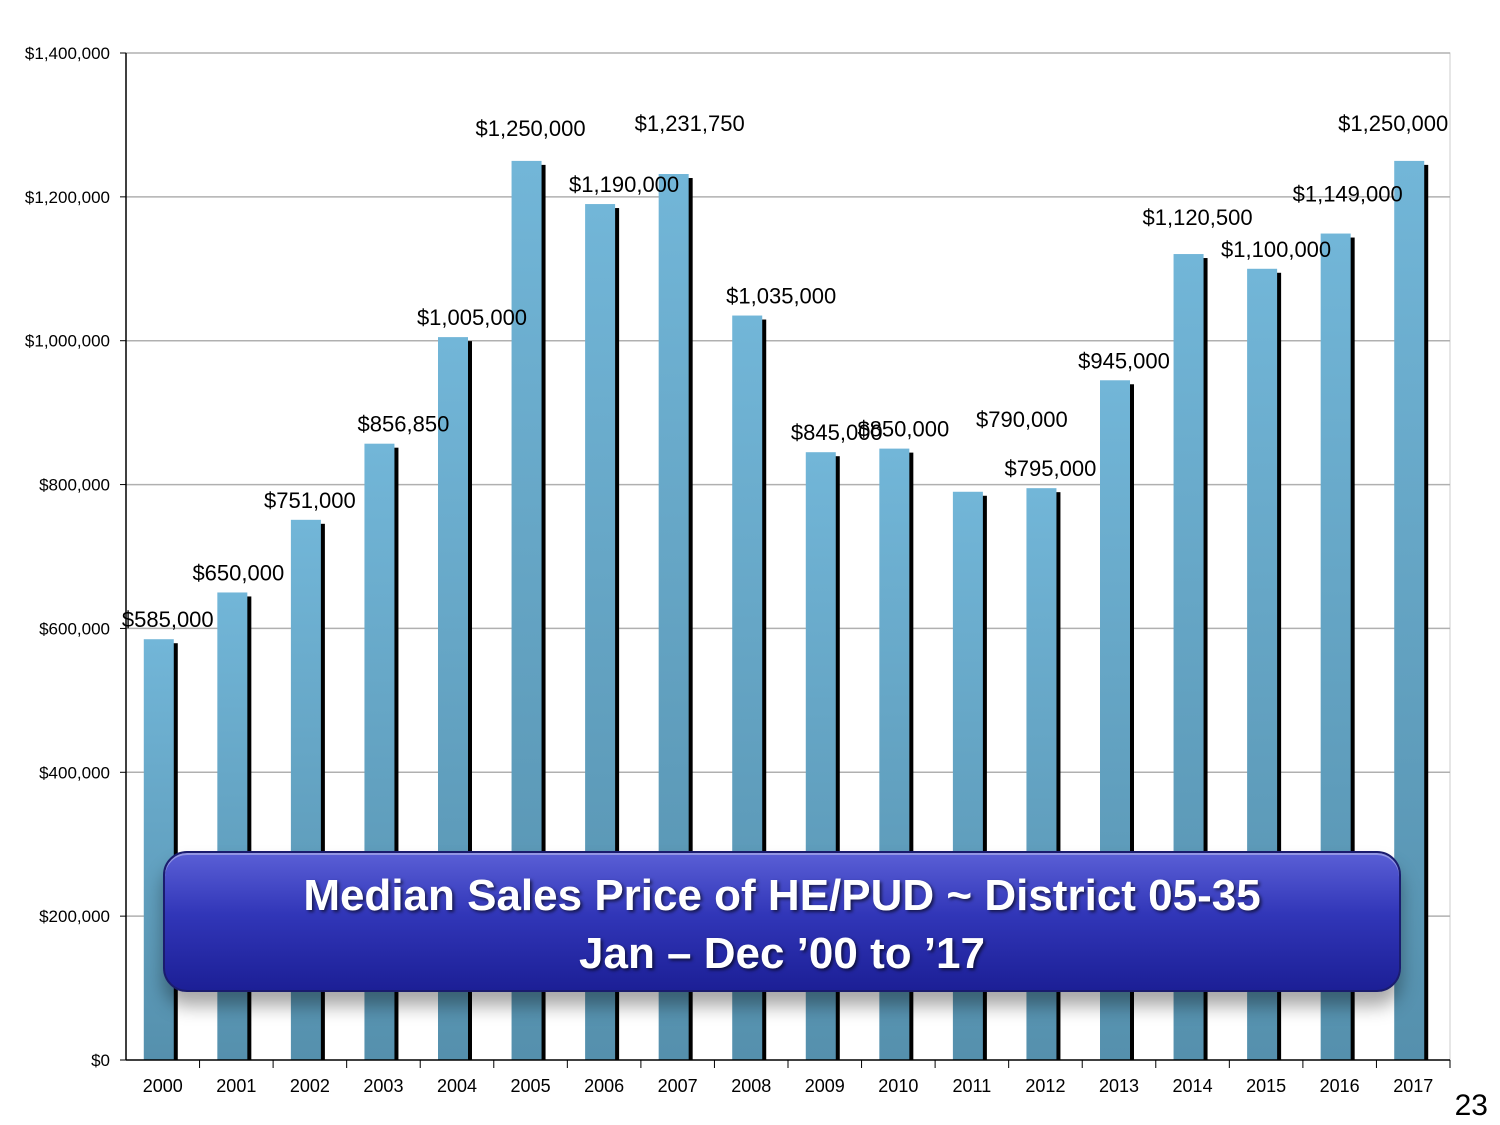 The image size is (1500, 1125). What do you see at coordinates (898, 1086) in the screenshot?
I see `x-tick-label: 2010` at bounding box center [898, 1086].